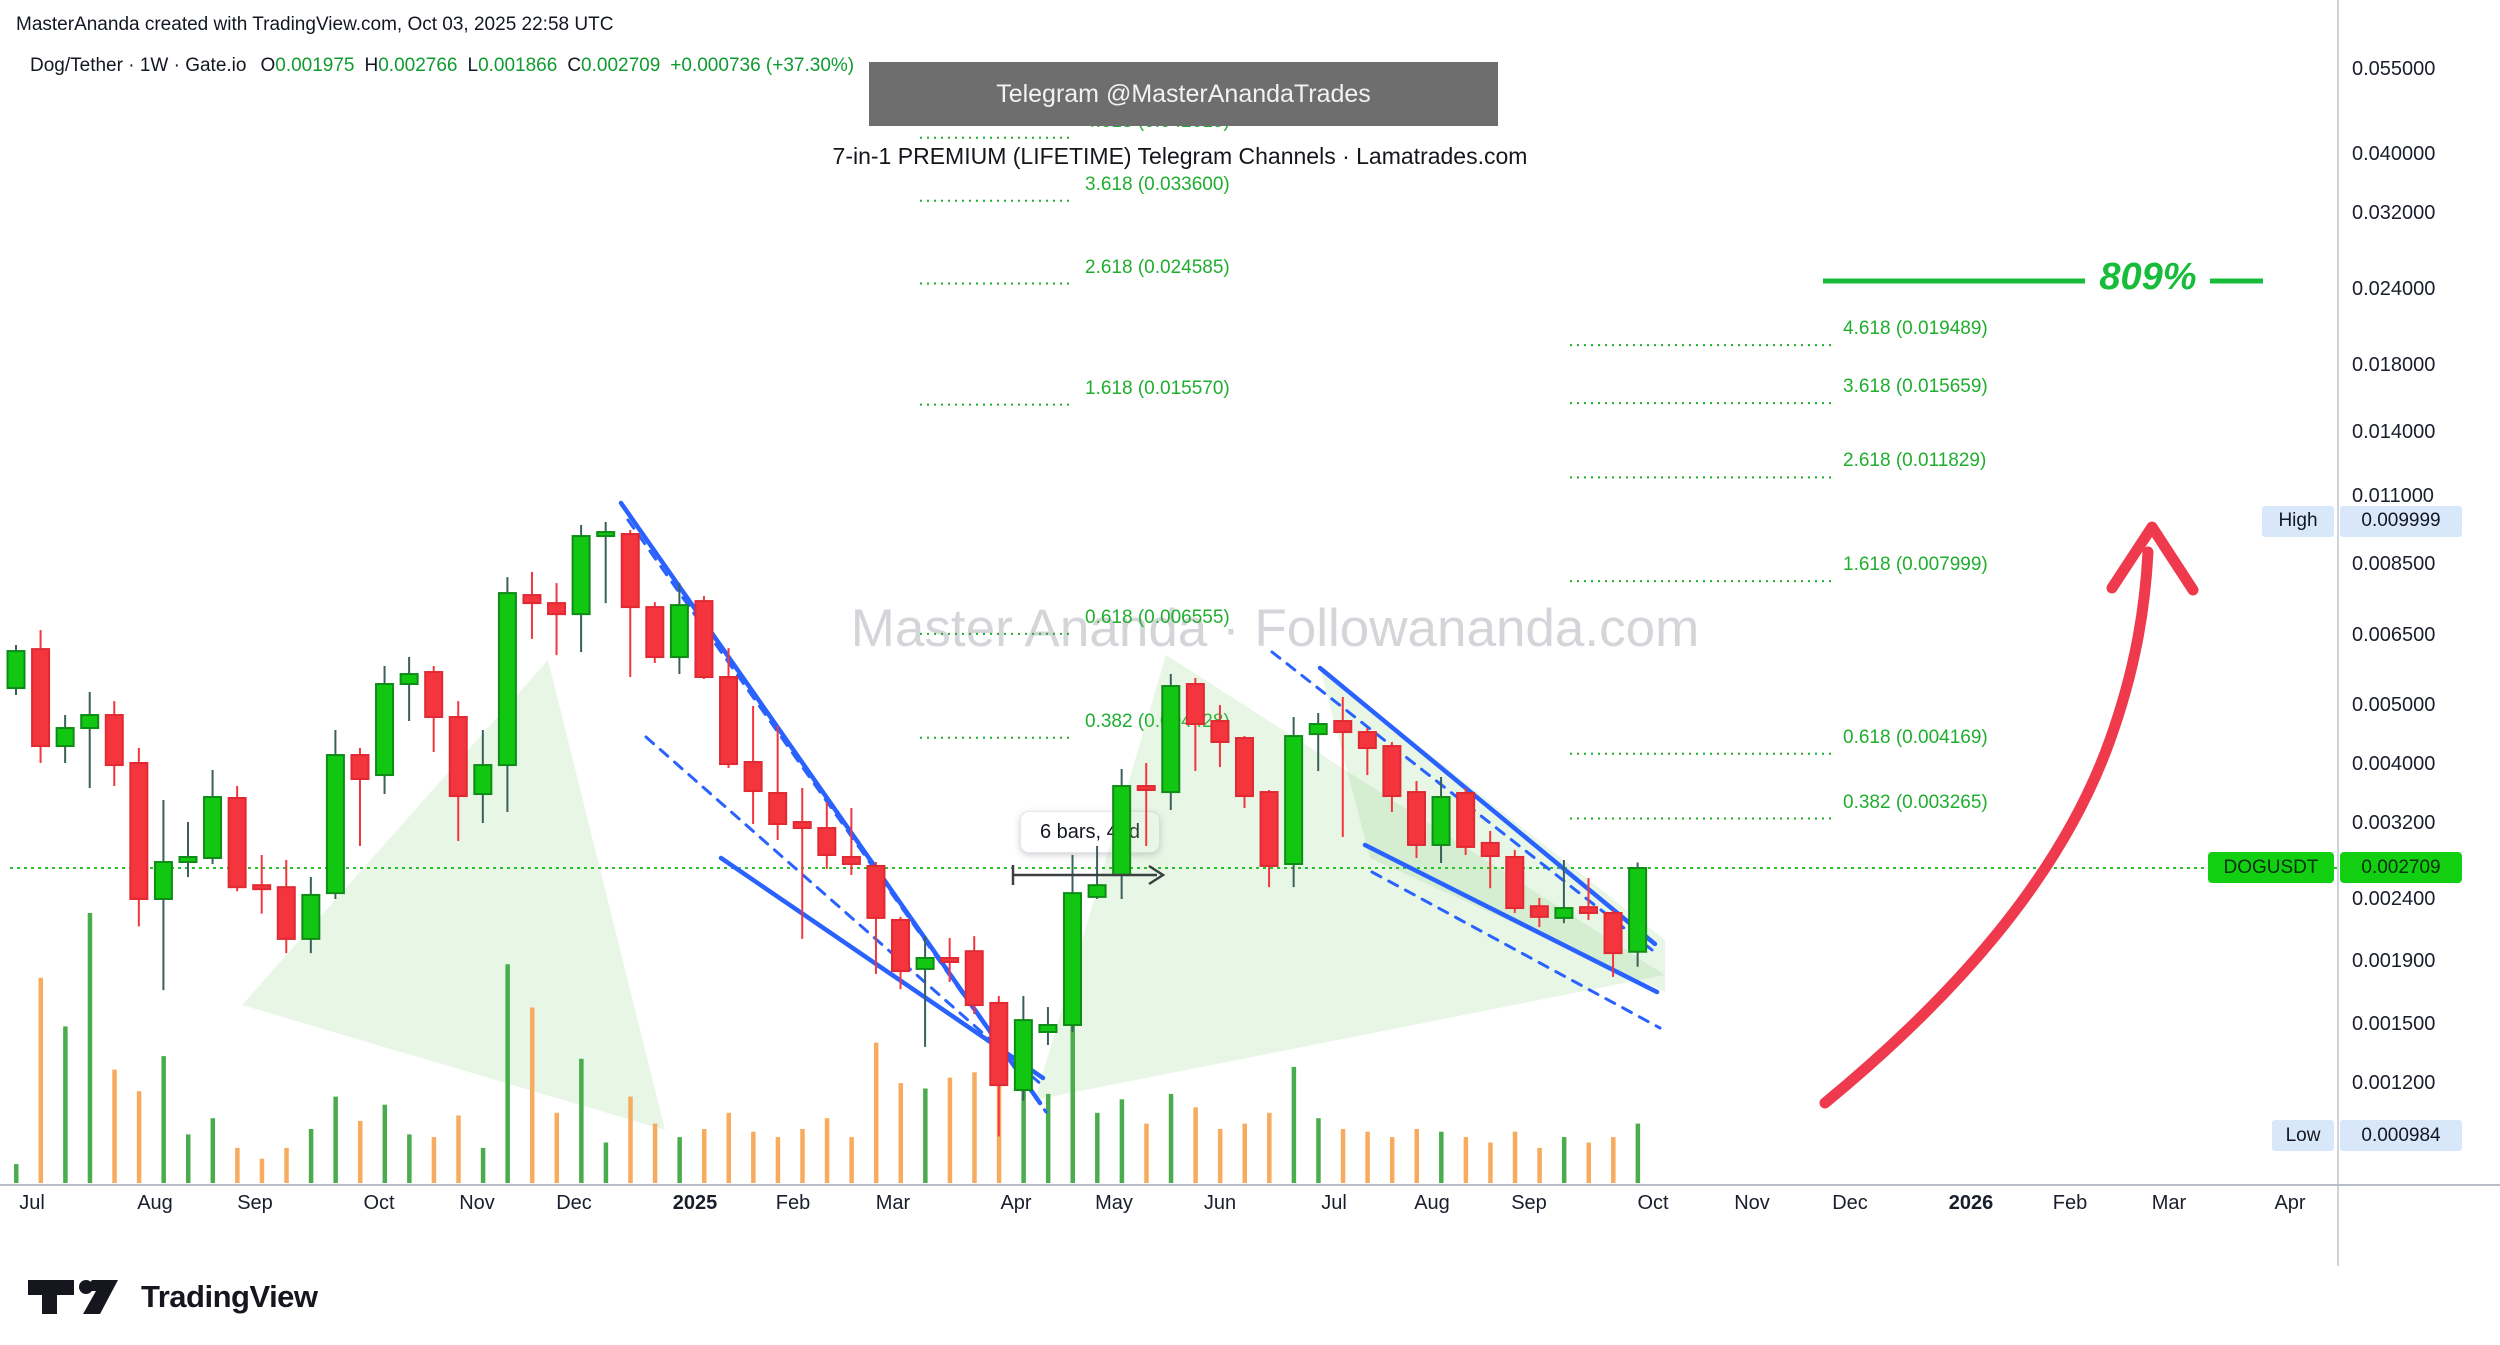 Image resolution: width=2500 pixels, height=1345 pixels. What do you see at coordinates (1915, 737) in the screenshot?
I see `fib-right-level-label: 0.618 (0.004169)` at bounding box center [1915, 737].